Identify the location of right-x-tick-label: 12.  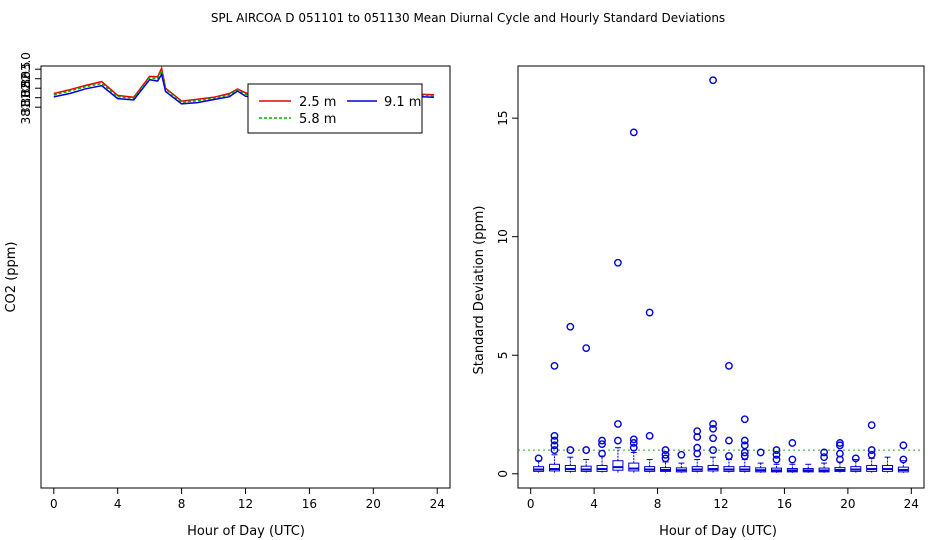
(720, 504).